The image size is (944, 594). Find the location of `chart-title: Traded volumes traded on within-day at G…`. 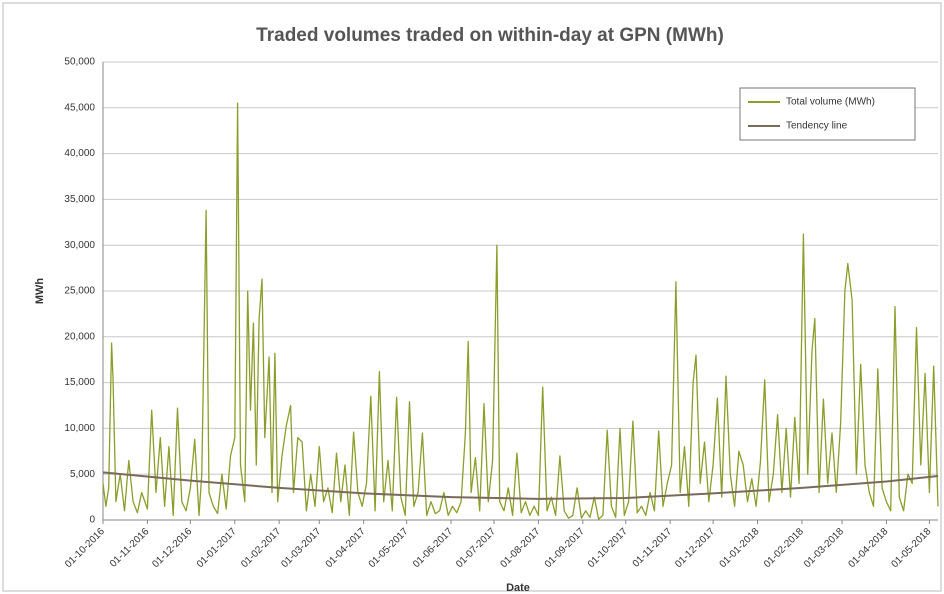

chart-title: Traded volumes traded on within-day at G… is located at coordinates (490, 35).